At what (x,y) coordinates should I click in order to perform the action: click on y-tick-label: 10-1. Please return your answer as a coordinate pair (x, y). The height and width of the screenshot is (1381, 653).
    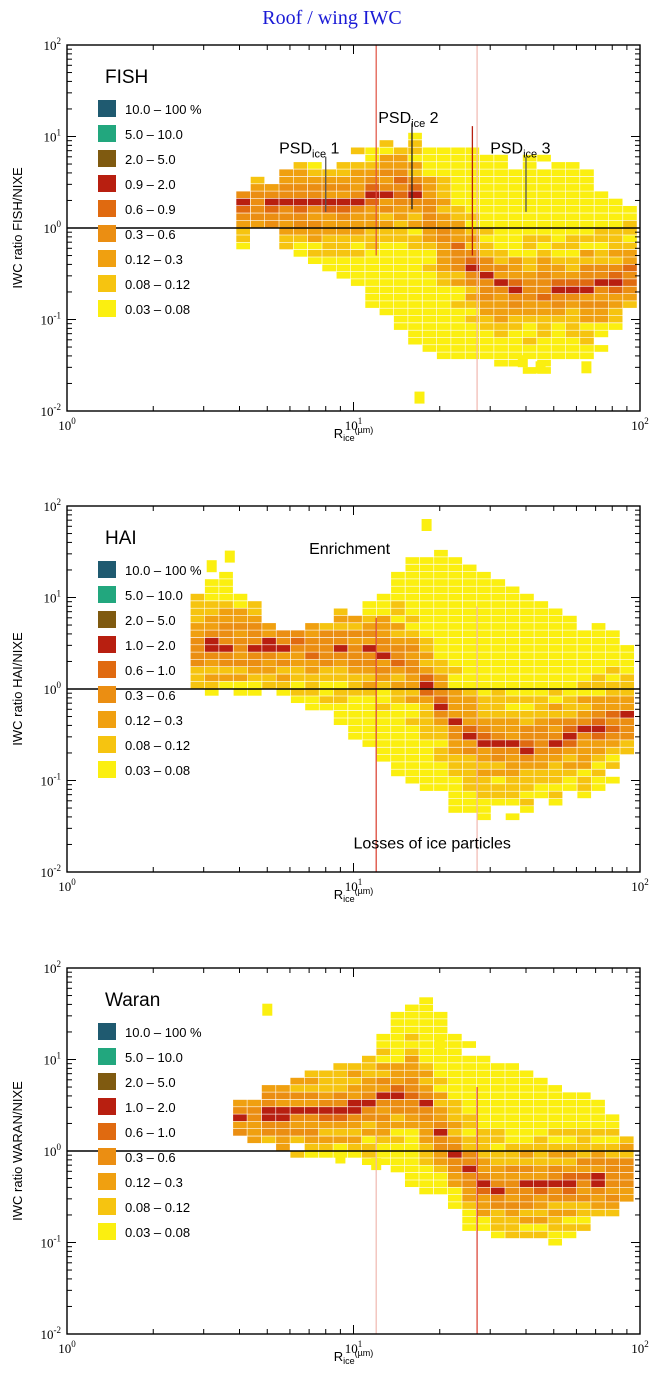
    Looking at the image, I should click on (51, 780).